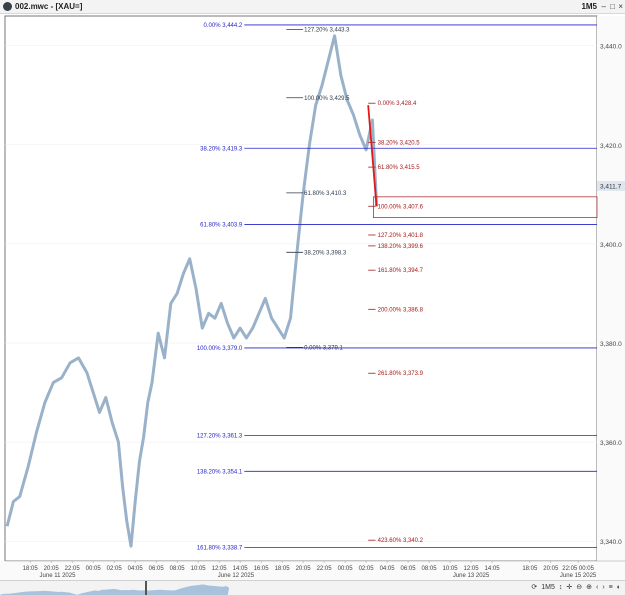 This screenshot has height=595, width=625. What do you see at coordinates (534, 587) in the screenshot?
I see `refresh-icon: ⟳` at bounding box center [534, 587].